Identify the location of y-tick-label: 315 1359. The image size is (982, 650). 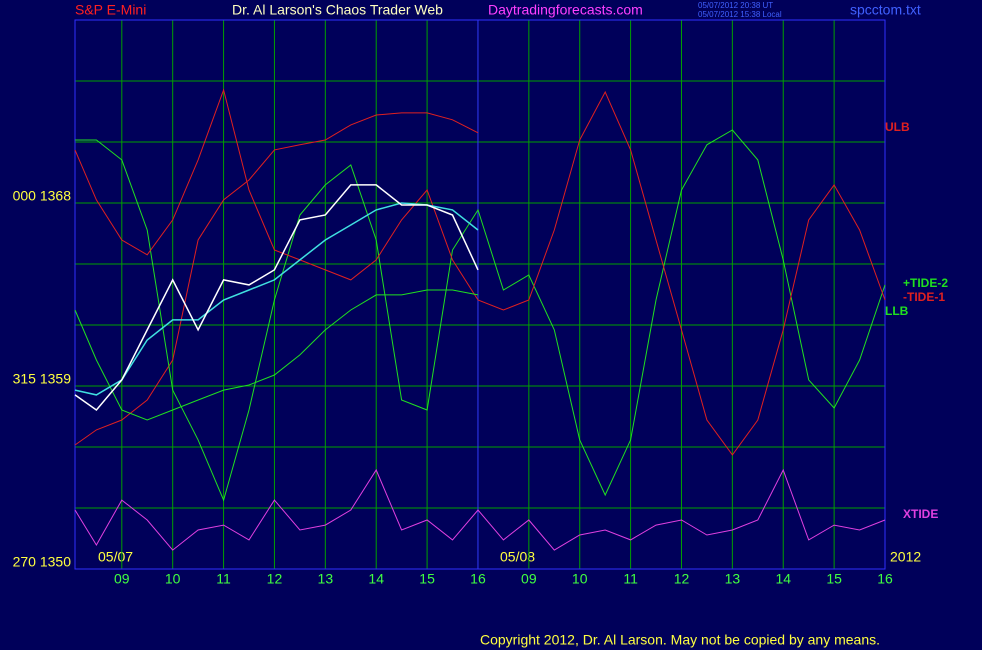
(42, 379).